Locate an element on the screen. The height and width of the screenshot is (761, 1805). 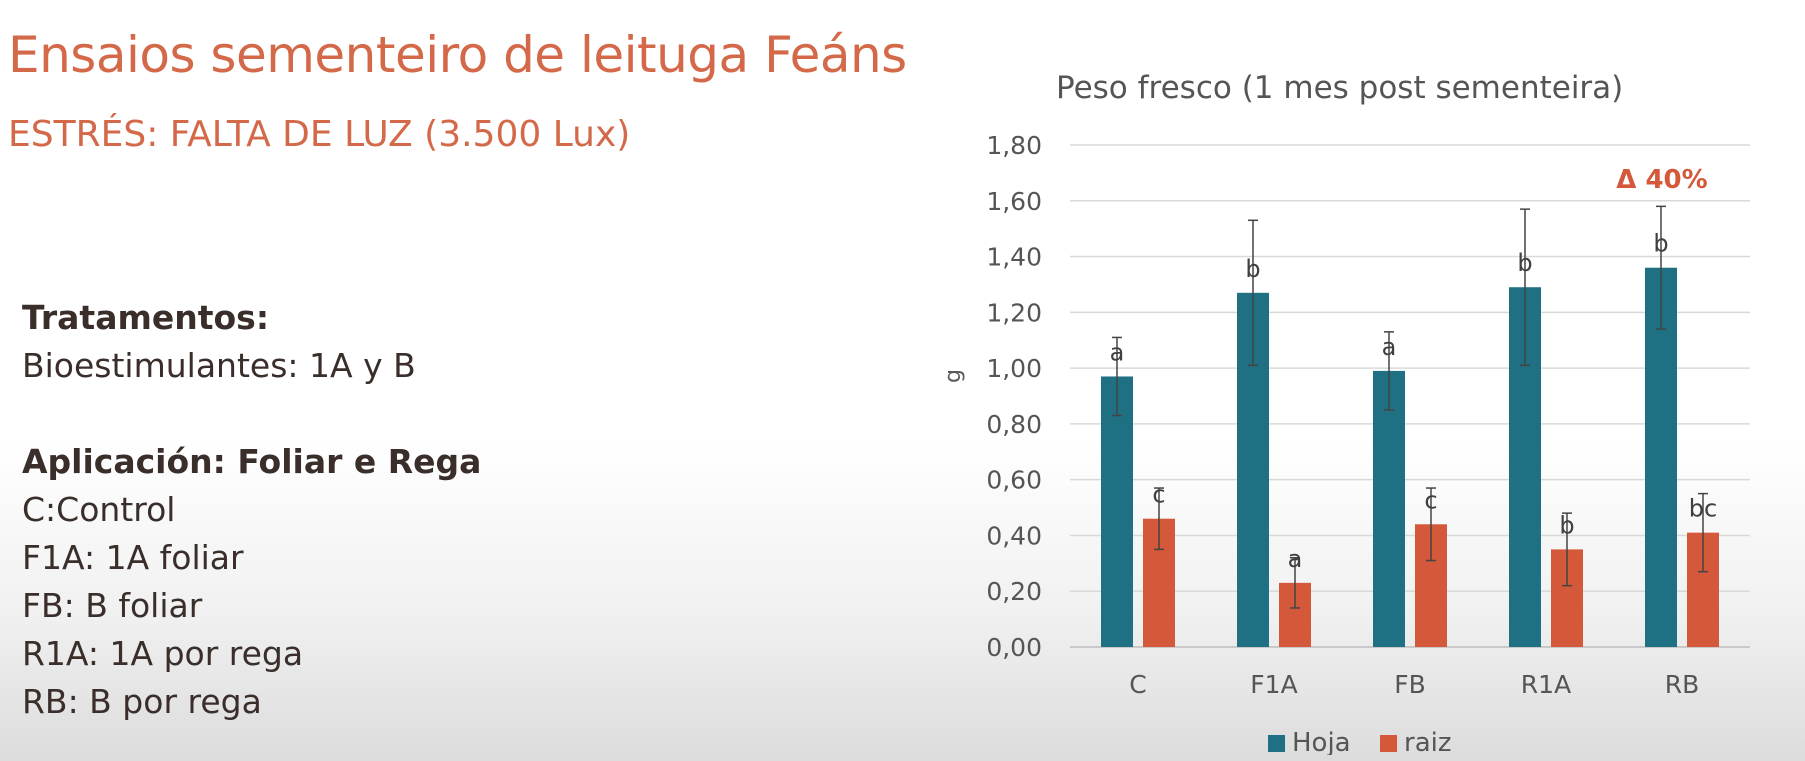
y-axis-label: g is located at coordinates (953, 376).